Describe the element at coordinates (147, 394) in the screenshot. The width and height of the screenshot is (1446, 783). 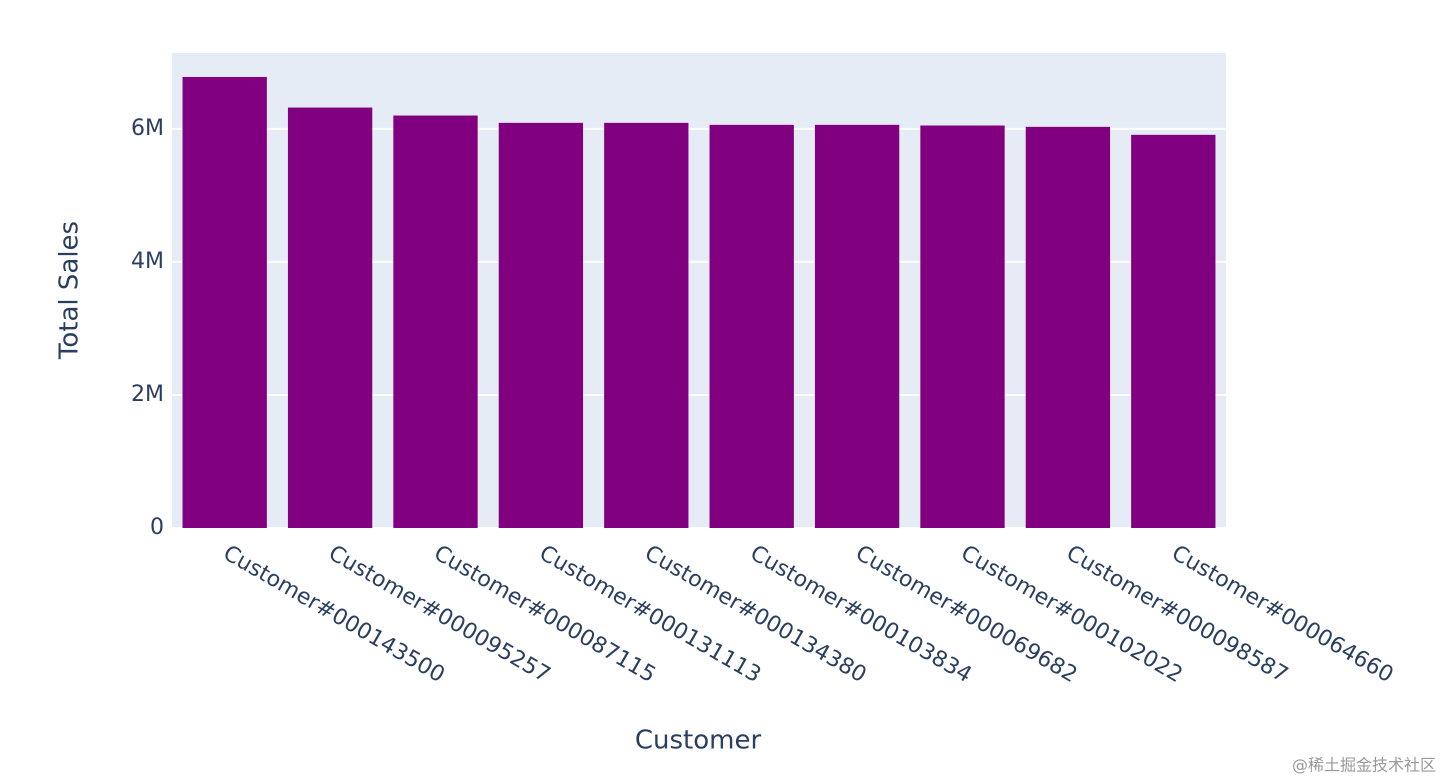
I see `y-tick-label: 2M` at that location.